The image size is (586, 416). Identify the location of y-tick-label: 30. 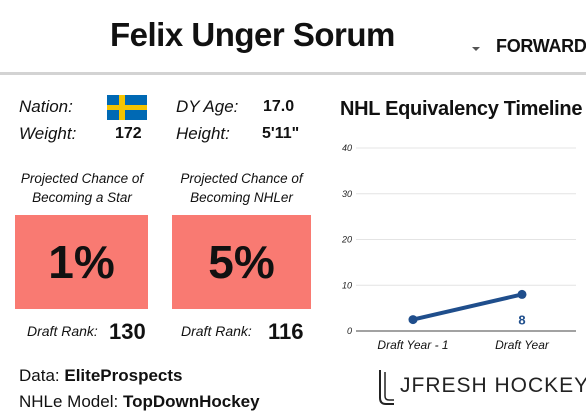
(347, 194).